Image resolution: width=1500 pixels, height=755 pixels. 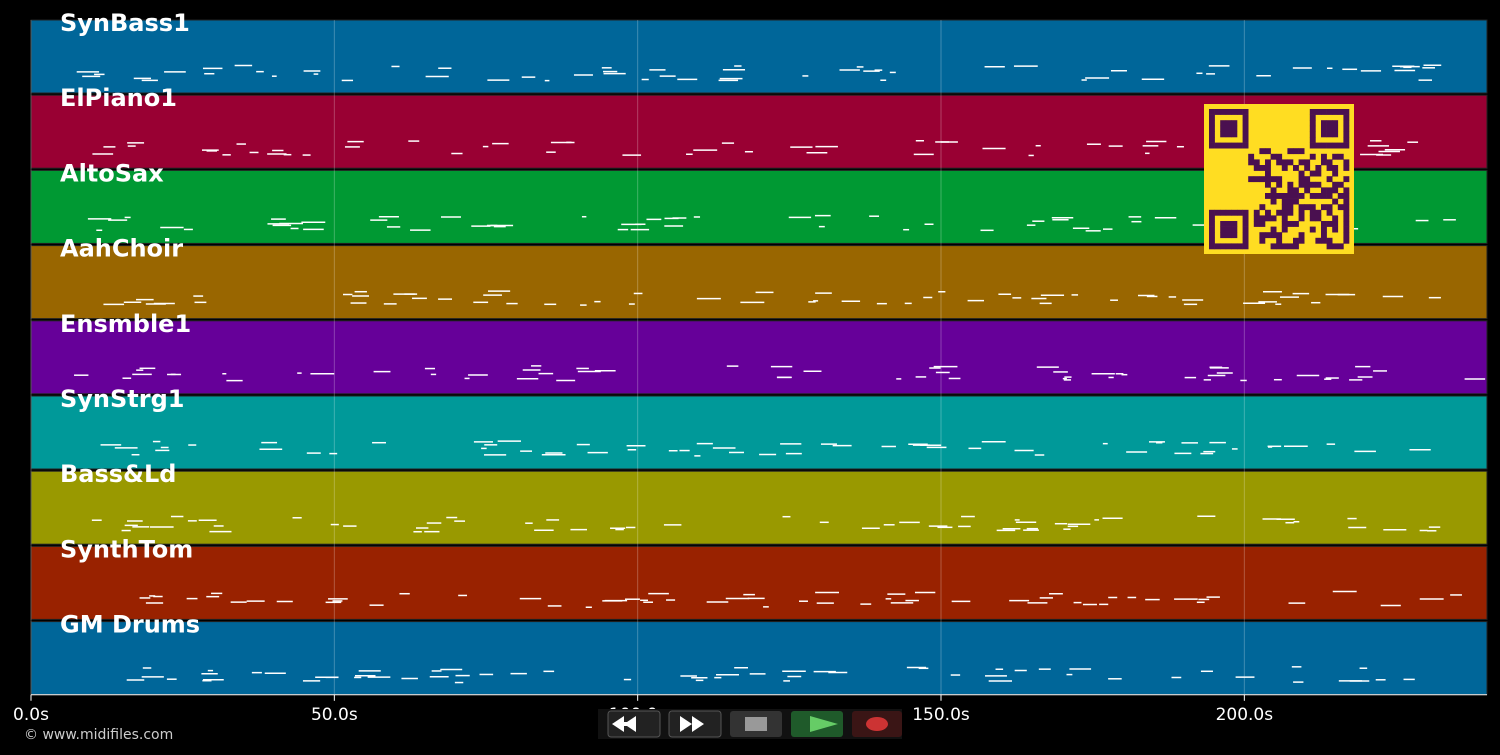 I want to click on transport-controls, so click(x=750, y=724).